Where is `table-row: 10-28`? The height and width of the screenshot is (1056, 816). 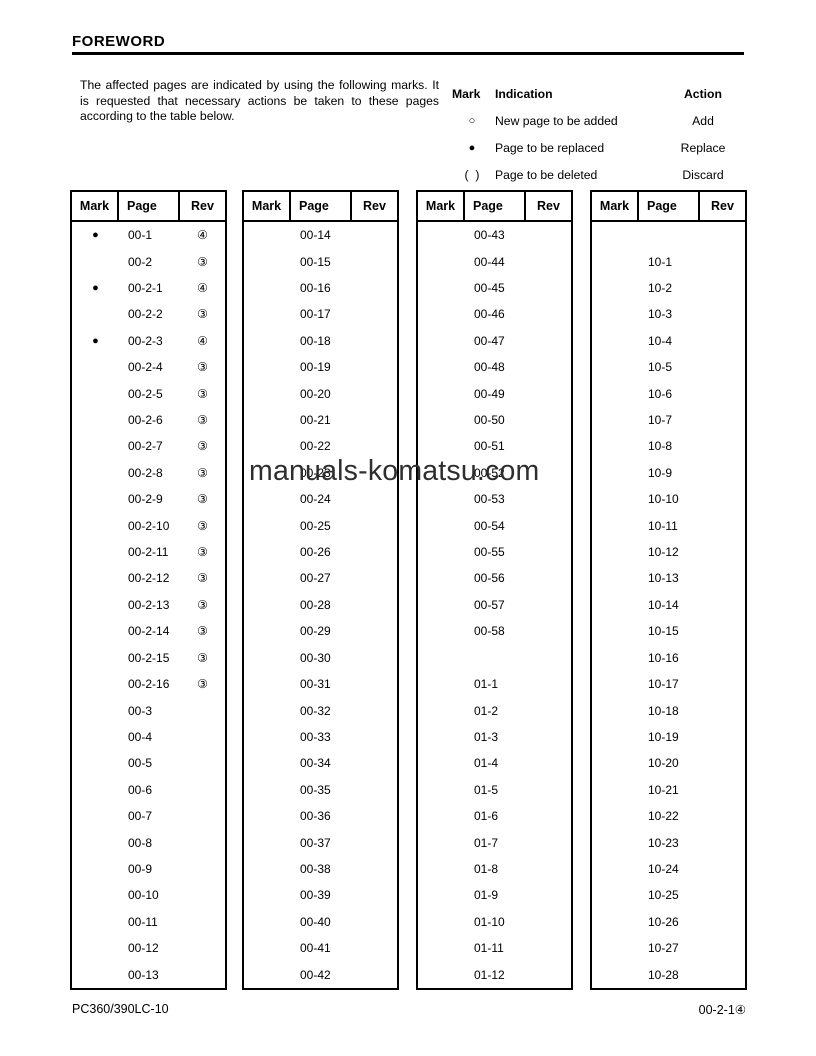 table-row: 10-28 is located at coordinates (668, 974).